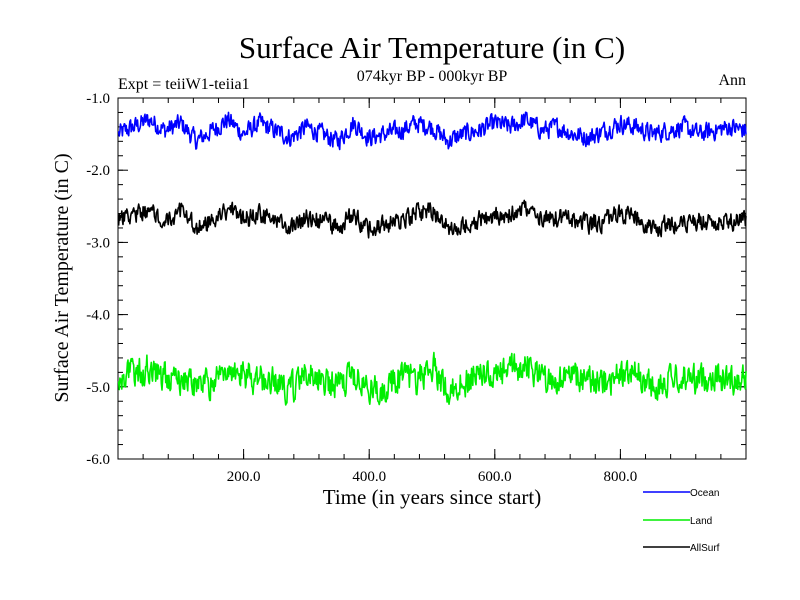  Describe the element at coordinates (98, 99) in the screenshot. I see `y-tick-label: -1.0` at that location.